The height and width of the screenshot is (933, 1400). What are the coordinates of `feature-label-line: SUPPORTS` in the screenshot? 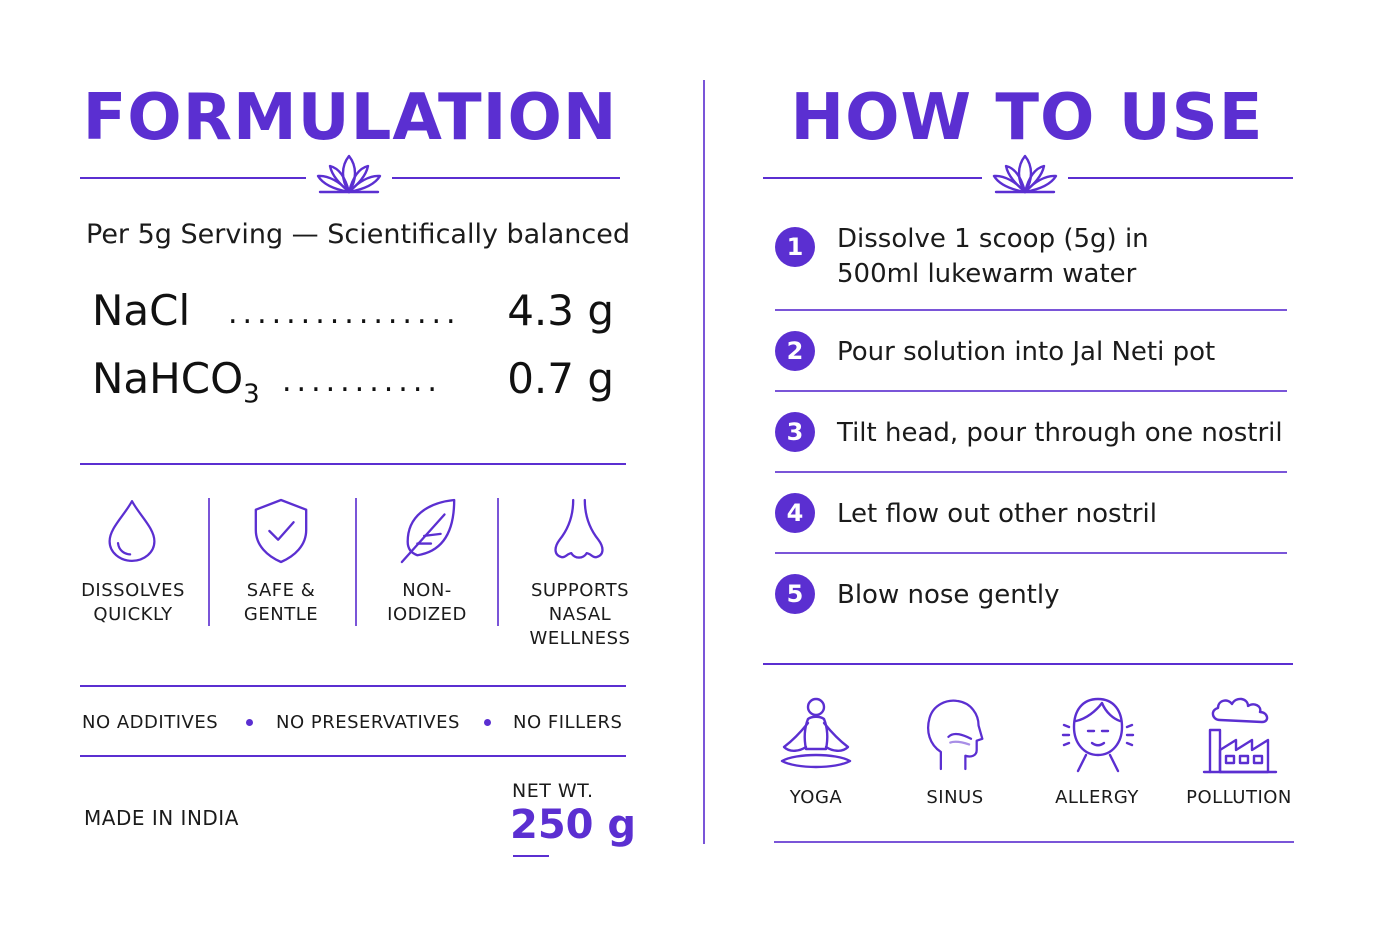 It's located at (580, 590).